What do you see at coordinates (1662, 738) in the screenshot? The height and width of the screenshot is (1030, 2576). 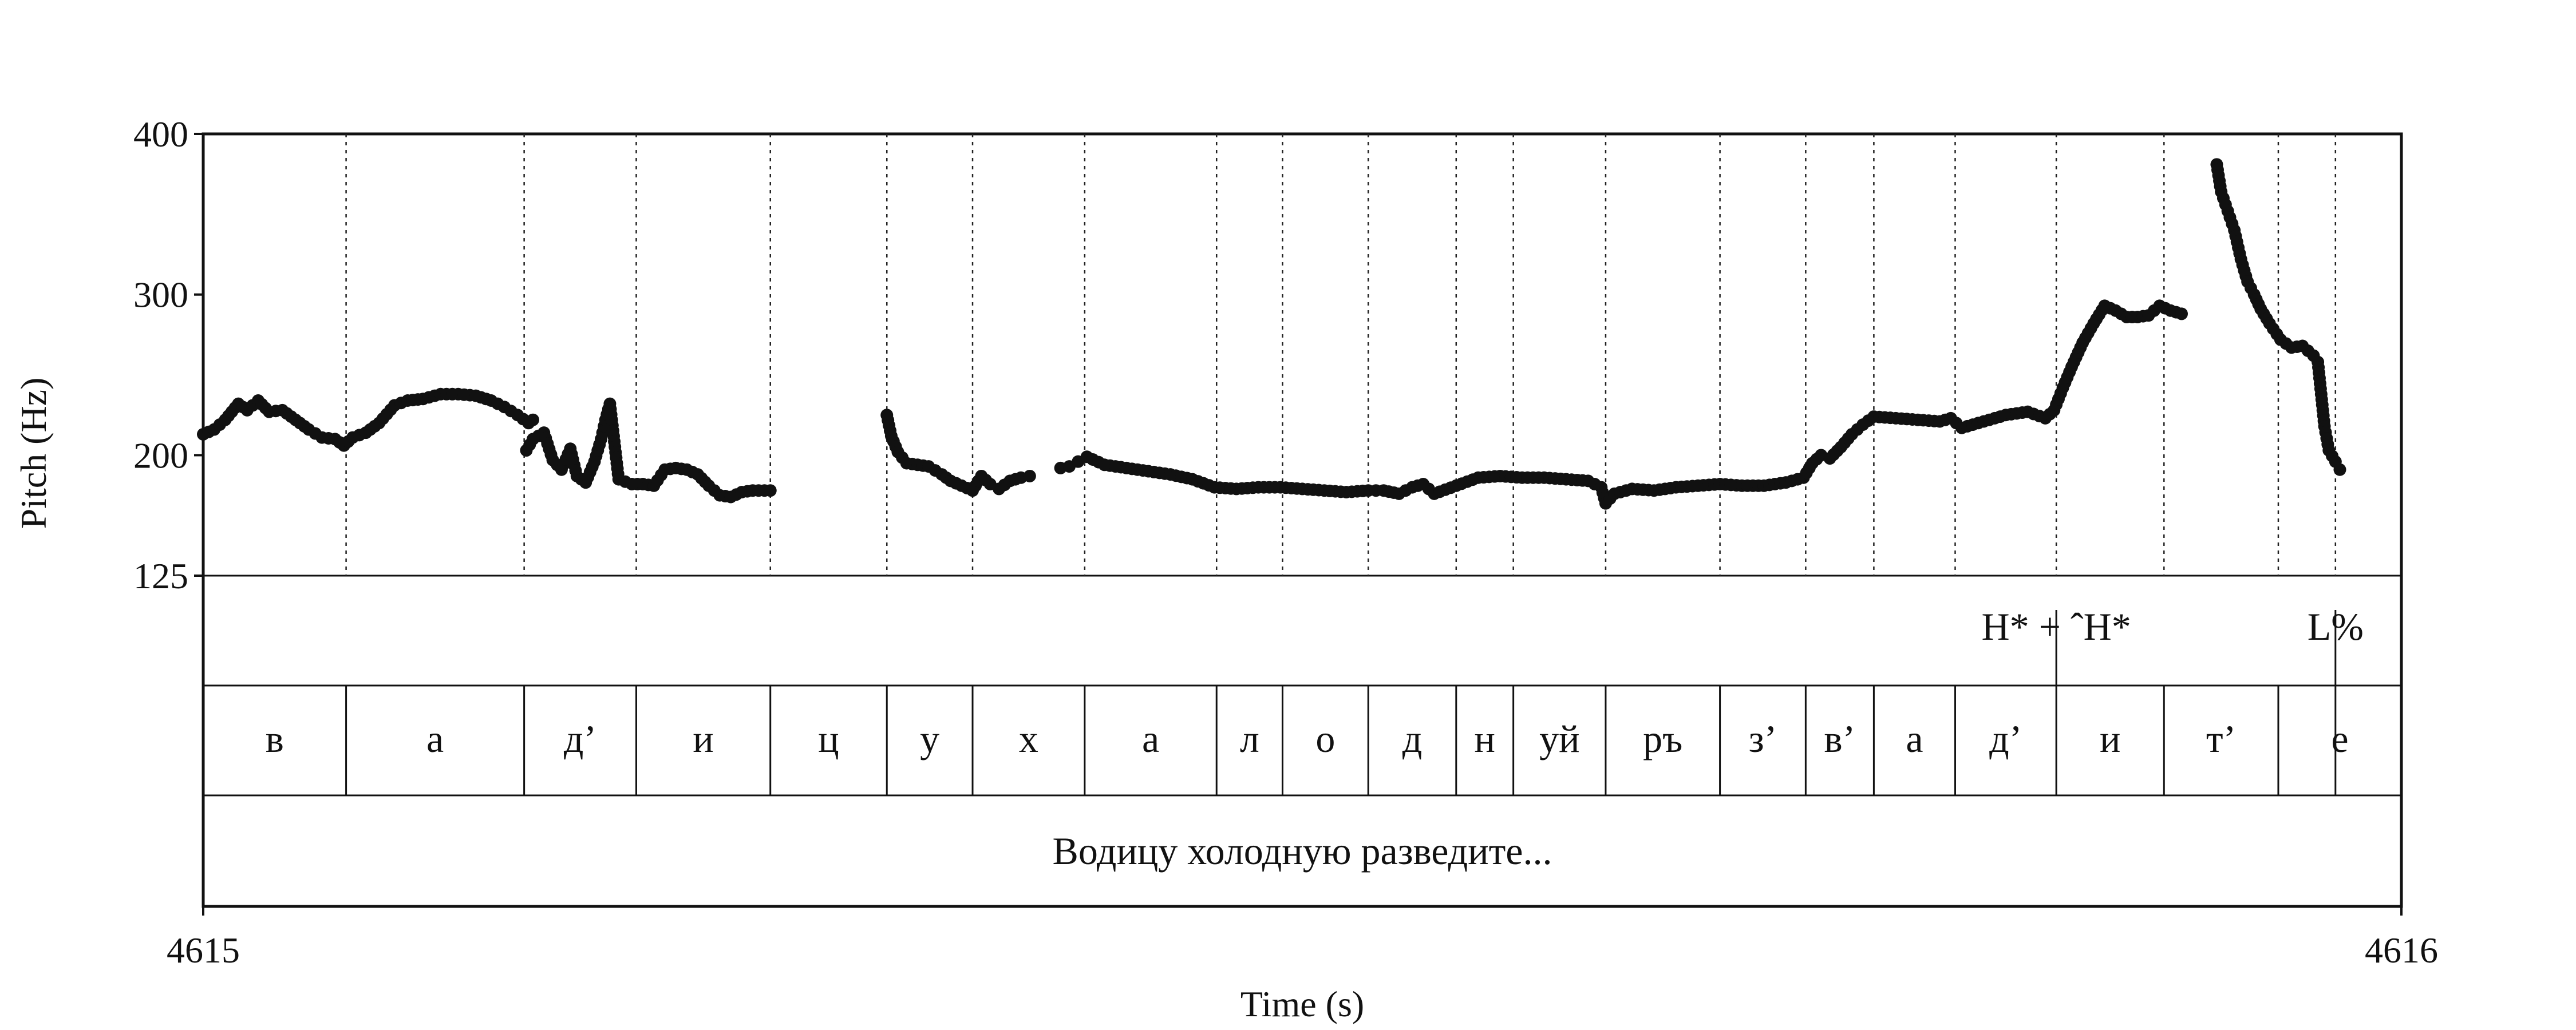 I see `segment-label: ръ` at bounding box center [1662, 738].